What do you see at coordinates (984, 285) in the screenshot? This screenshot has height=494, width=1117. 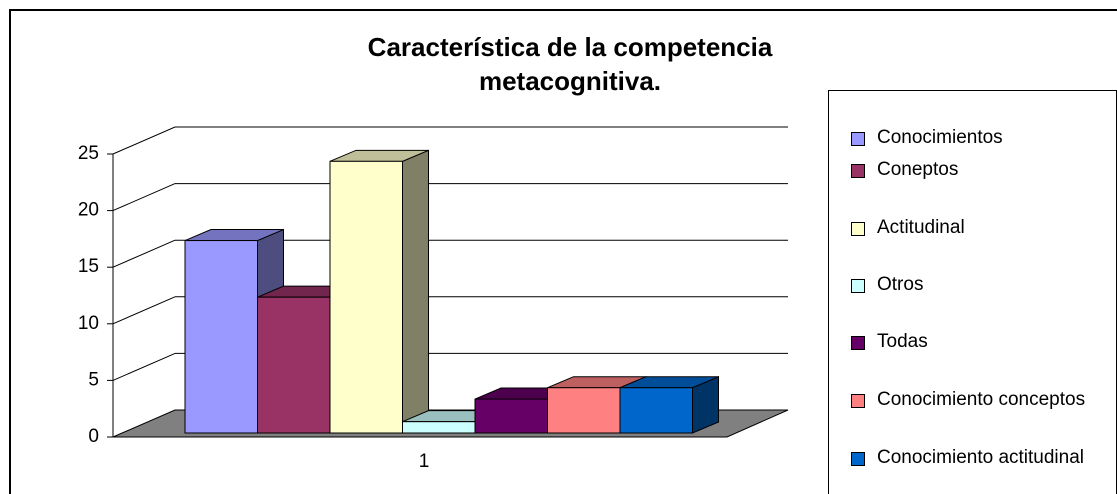 I see `legend-item: Otros` at bounding box center [984, 285].